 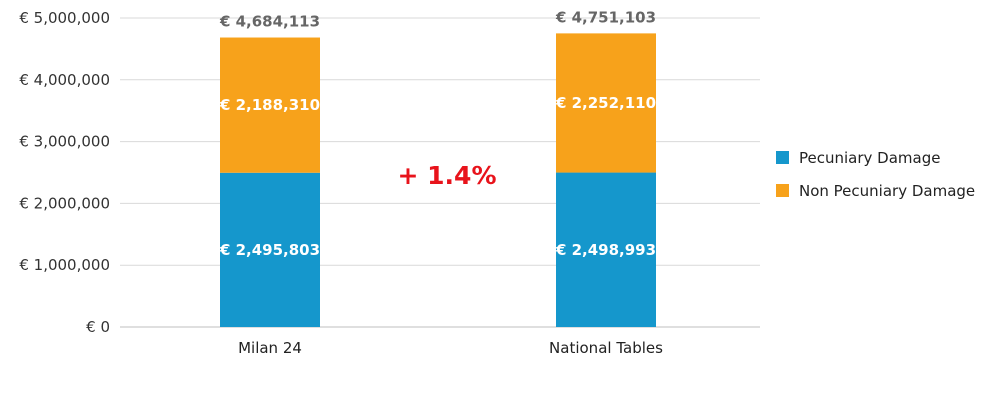 What do you see at coordinates (606, 348) in the screenshot?
I see `x-category-label: National Tables` at bounding box center [606, 348].